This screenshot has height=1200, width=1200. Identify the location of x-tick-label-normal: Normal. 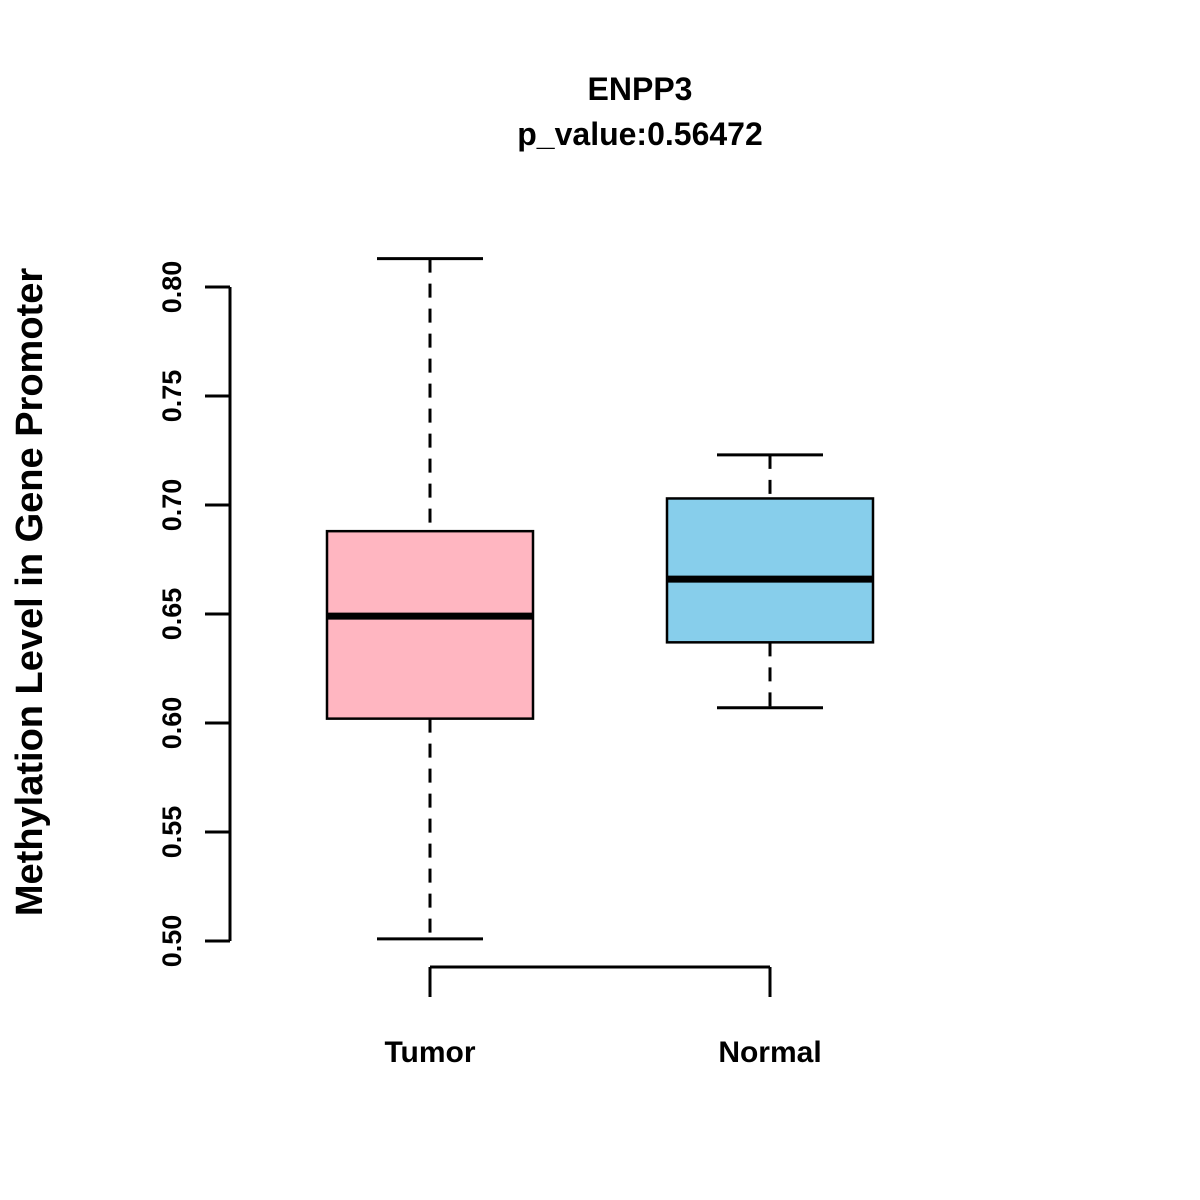
(769, 1052).